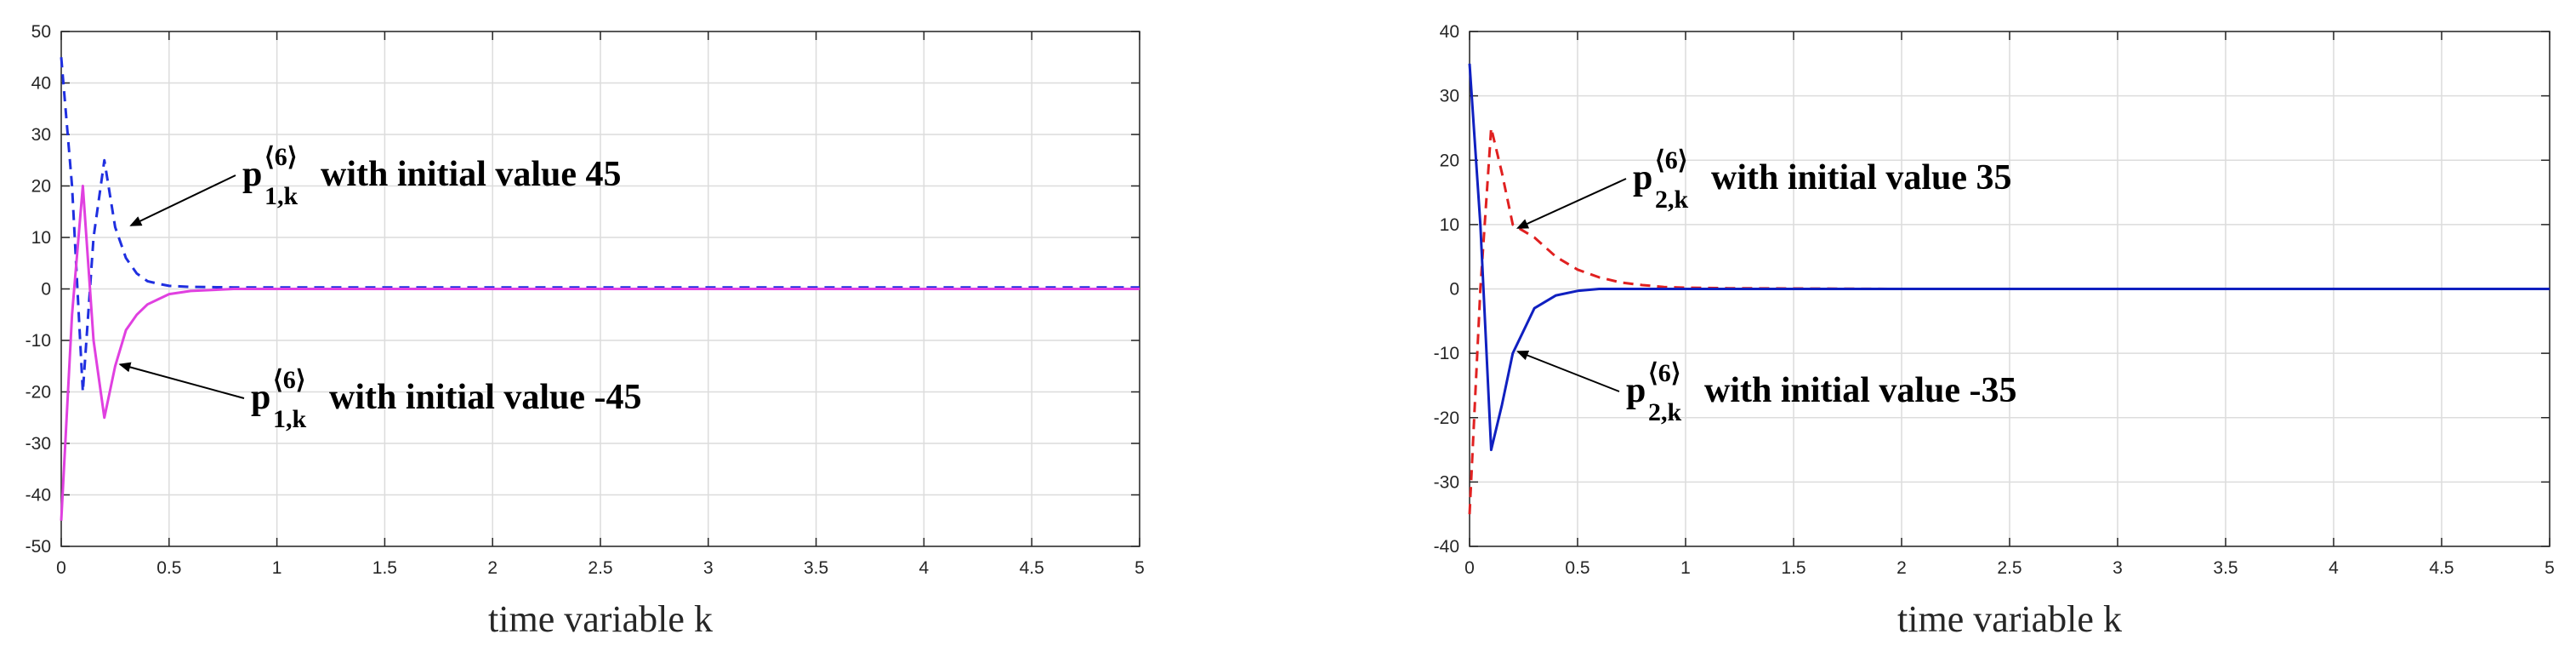 This screenshot has height=657, width=2576. I want to click on annotation: p ⟨6⟩ 1,k with initial value 45, so click(375, 184).